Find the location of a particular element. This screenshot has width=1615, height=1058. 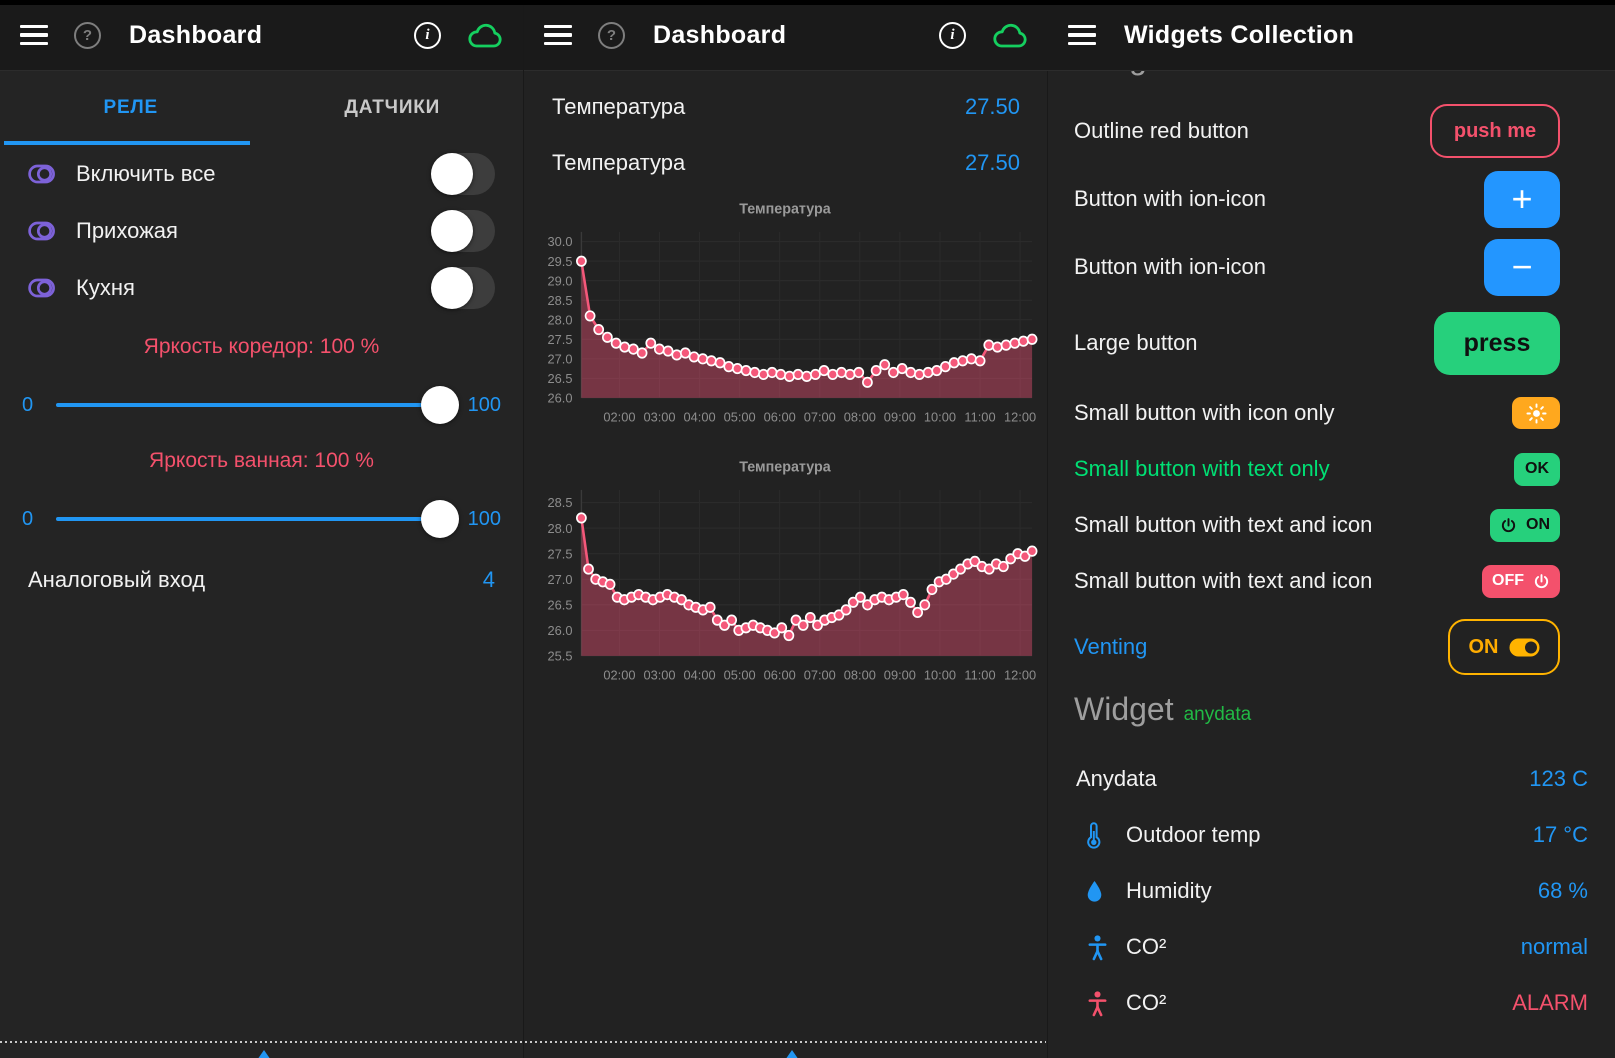

tab-sensors: ДАТЧИКИ is located at coordinates (392, 107).